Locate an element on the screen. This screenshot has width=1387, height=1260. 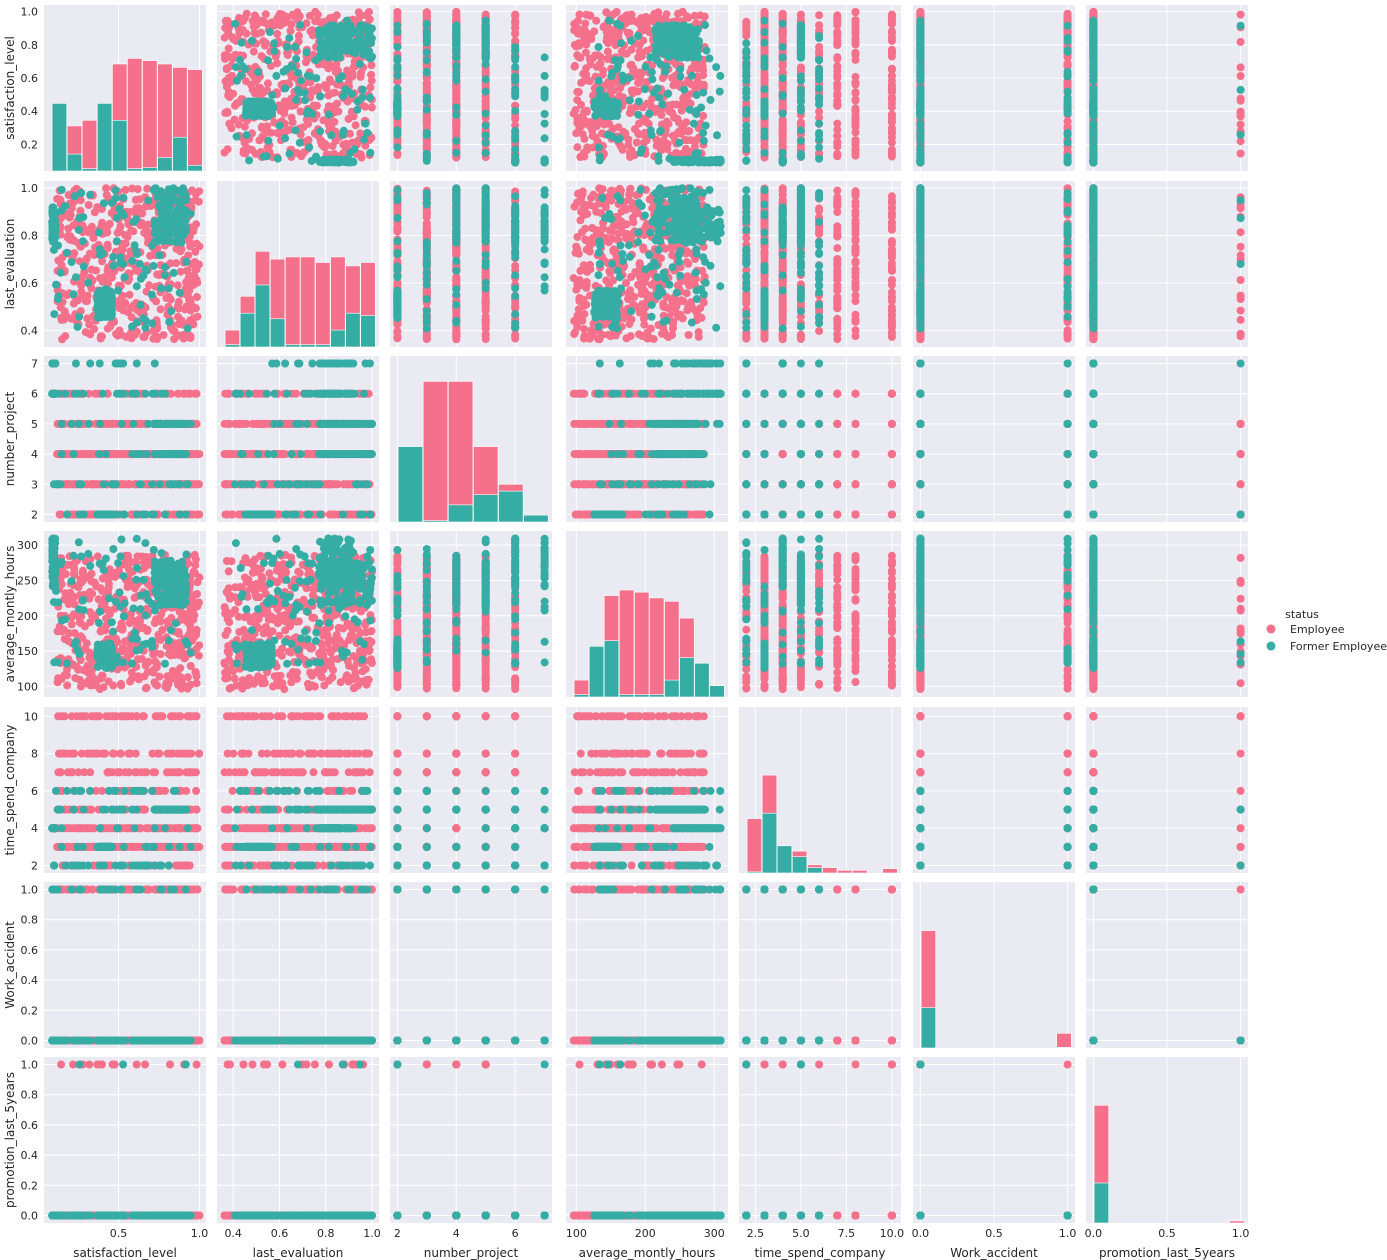
panel-satisfaction_level-vs-last_evaluation is located at coordinates (298, 88).